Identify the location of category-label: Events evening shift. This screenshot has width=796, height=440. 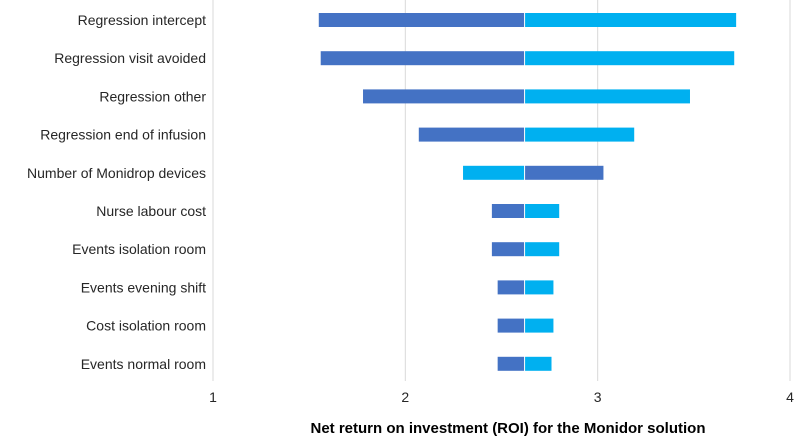
(143, 287).